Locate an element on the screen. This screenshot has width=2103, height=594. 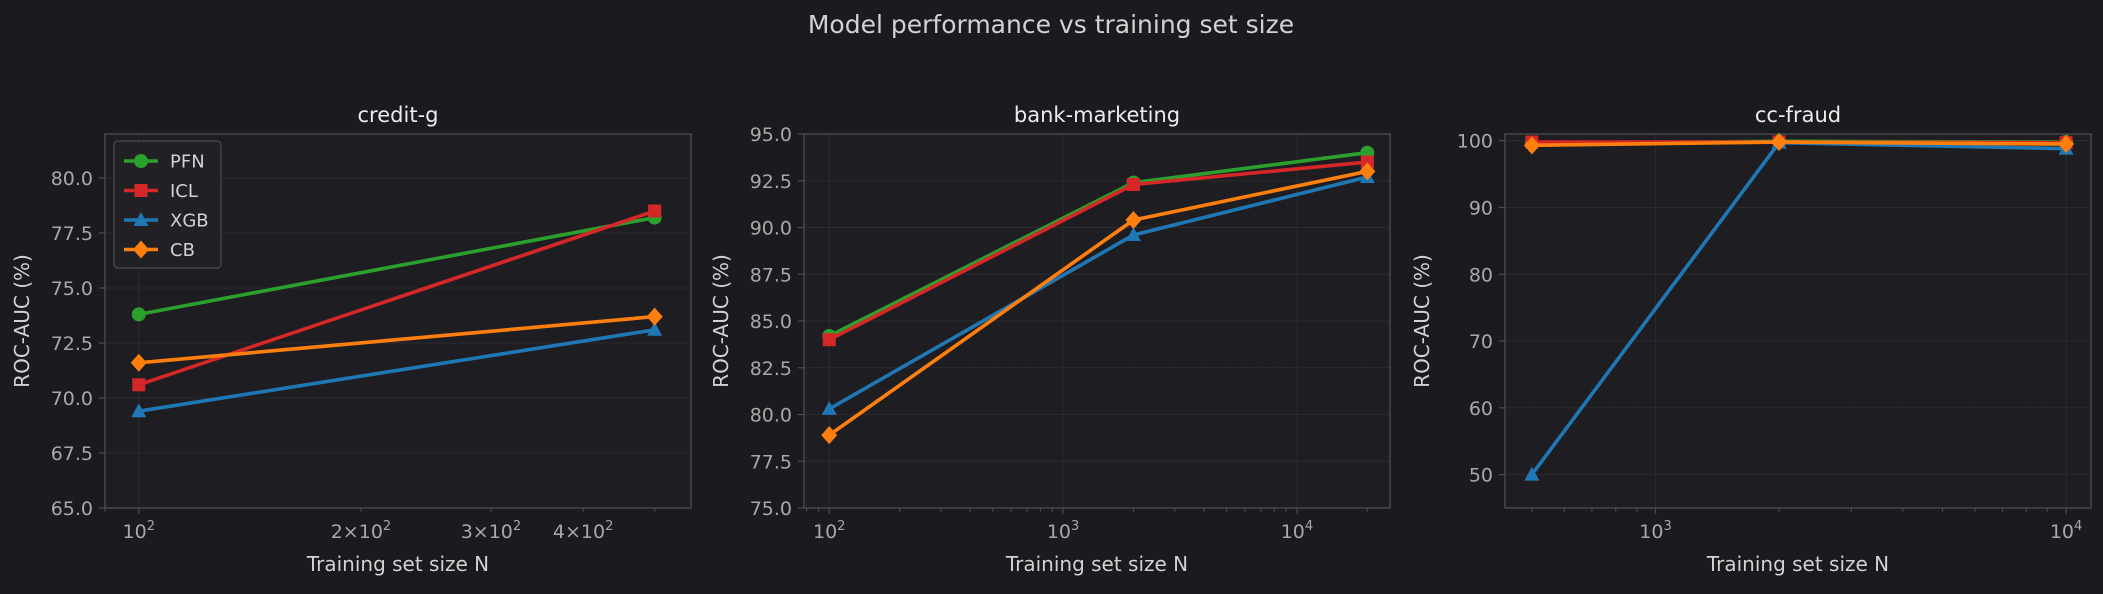
legend-marker-CB is located at coordinates (141, 249).